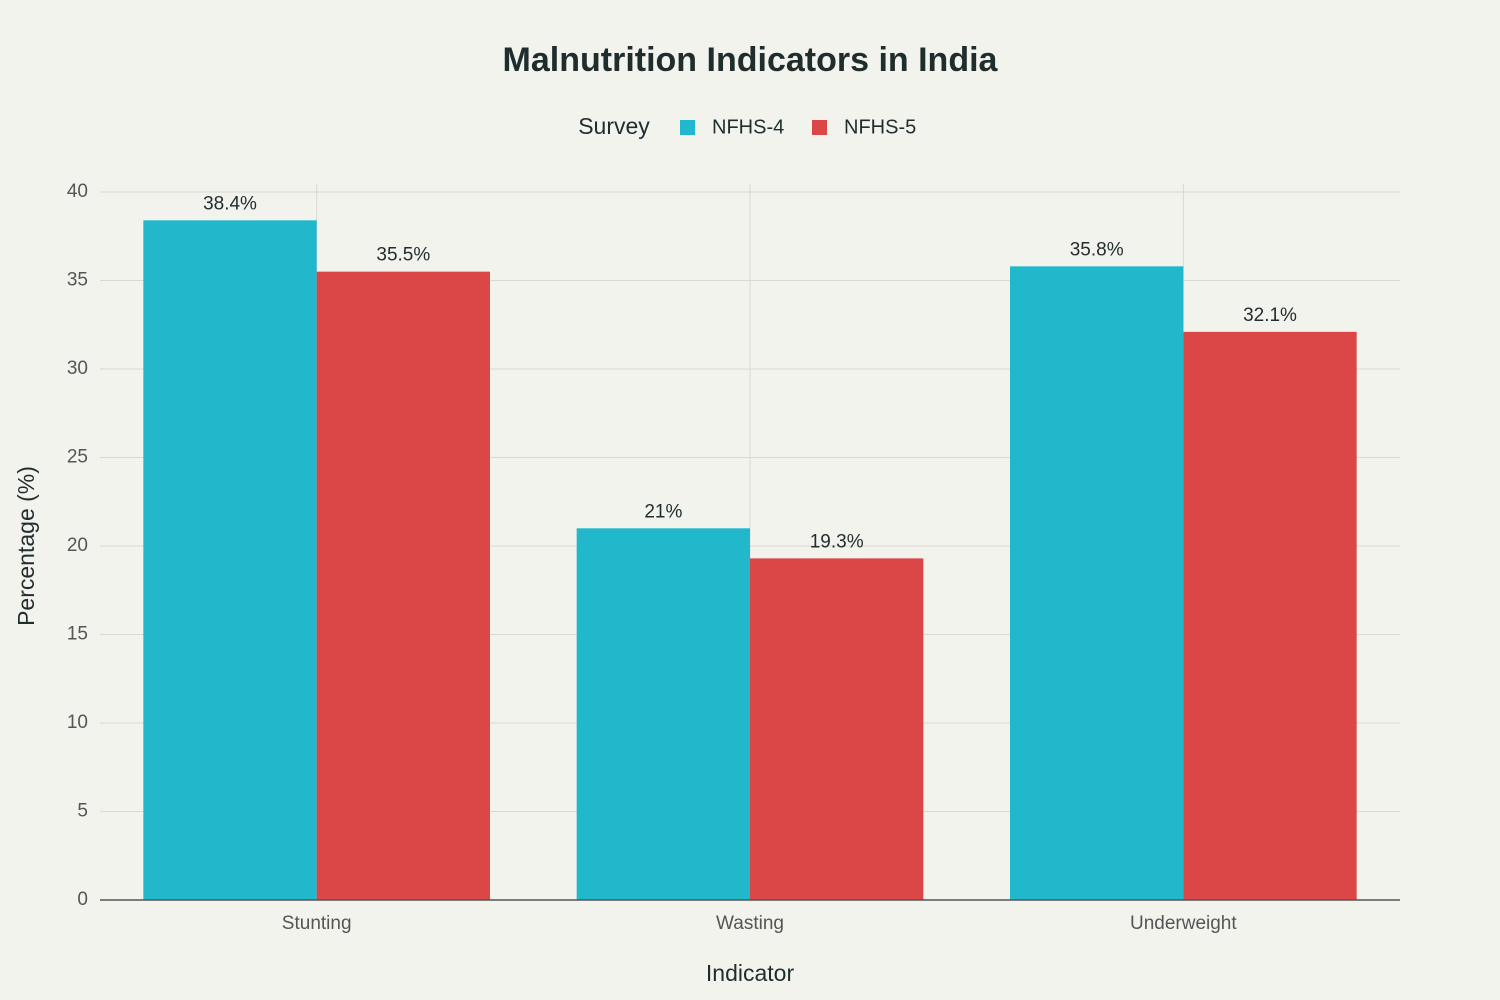  Describe the element at coordinates (750, 973) in the screenshot. I see `x-axis-title: Indicator` at that location.